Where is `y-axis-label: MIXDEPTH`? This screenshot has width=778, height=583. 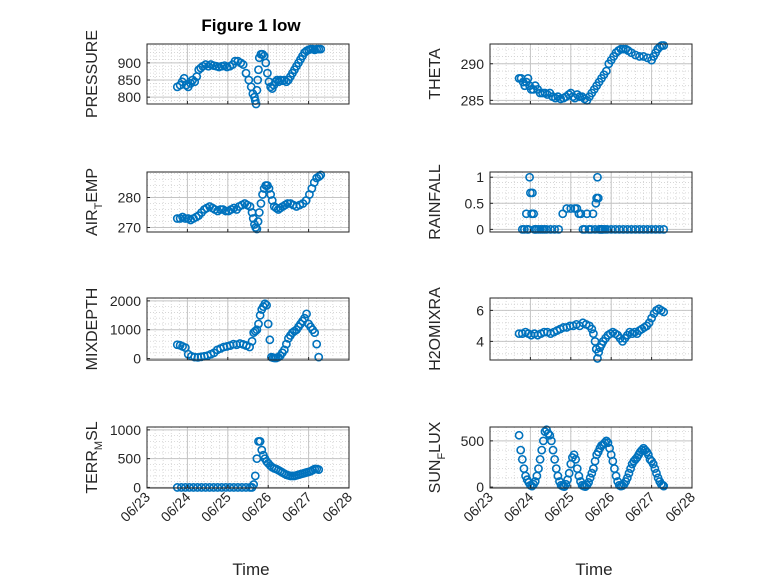 y-axis-label: MIXDEPTH is located at coordinates (92, 329).